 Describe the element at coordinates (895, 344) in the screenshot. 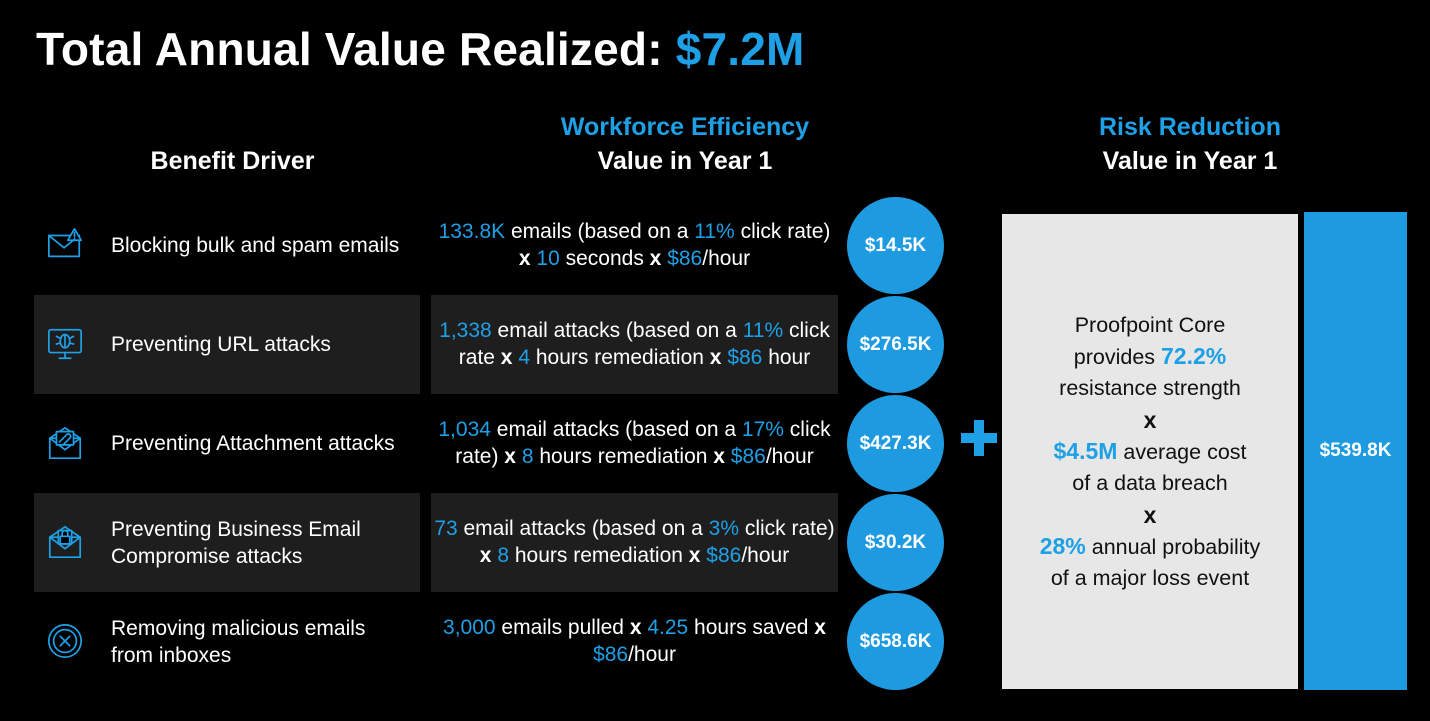

I see `value-circle: $276.5K` at that location.